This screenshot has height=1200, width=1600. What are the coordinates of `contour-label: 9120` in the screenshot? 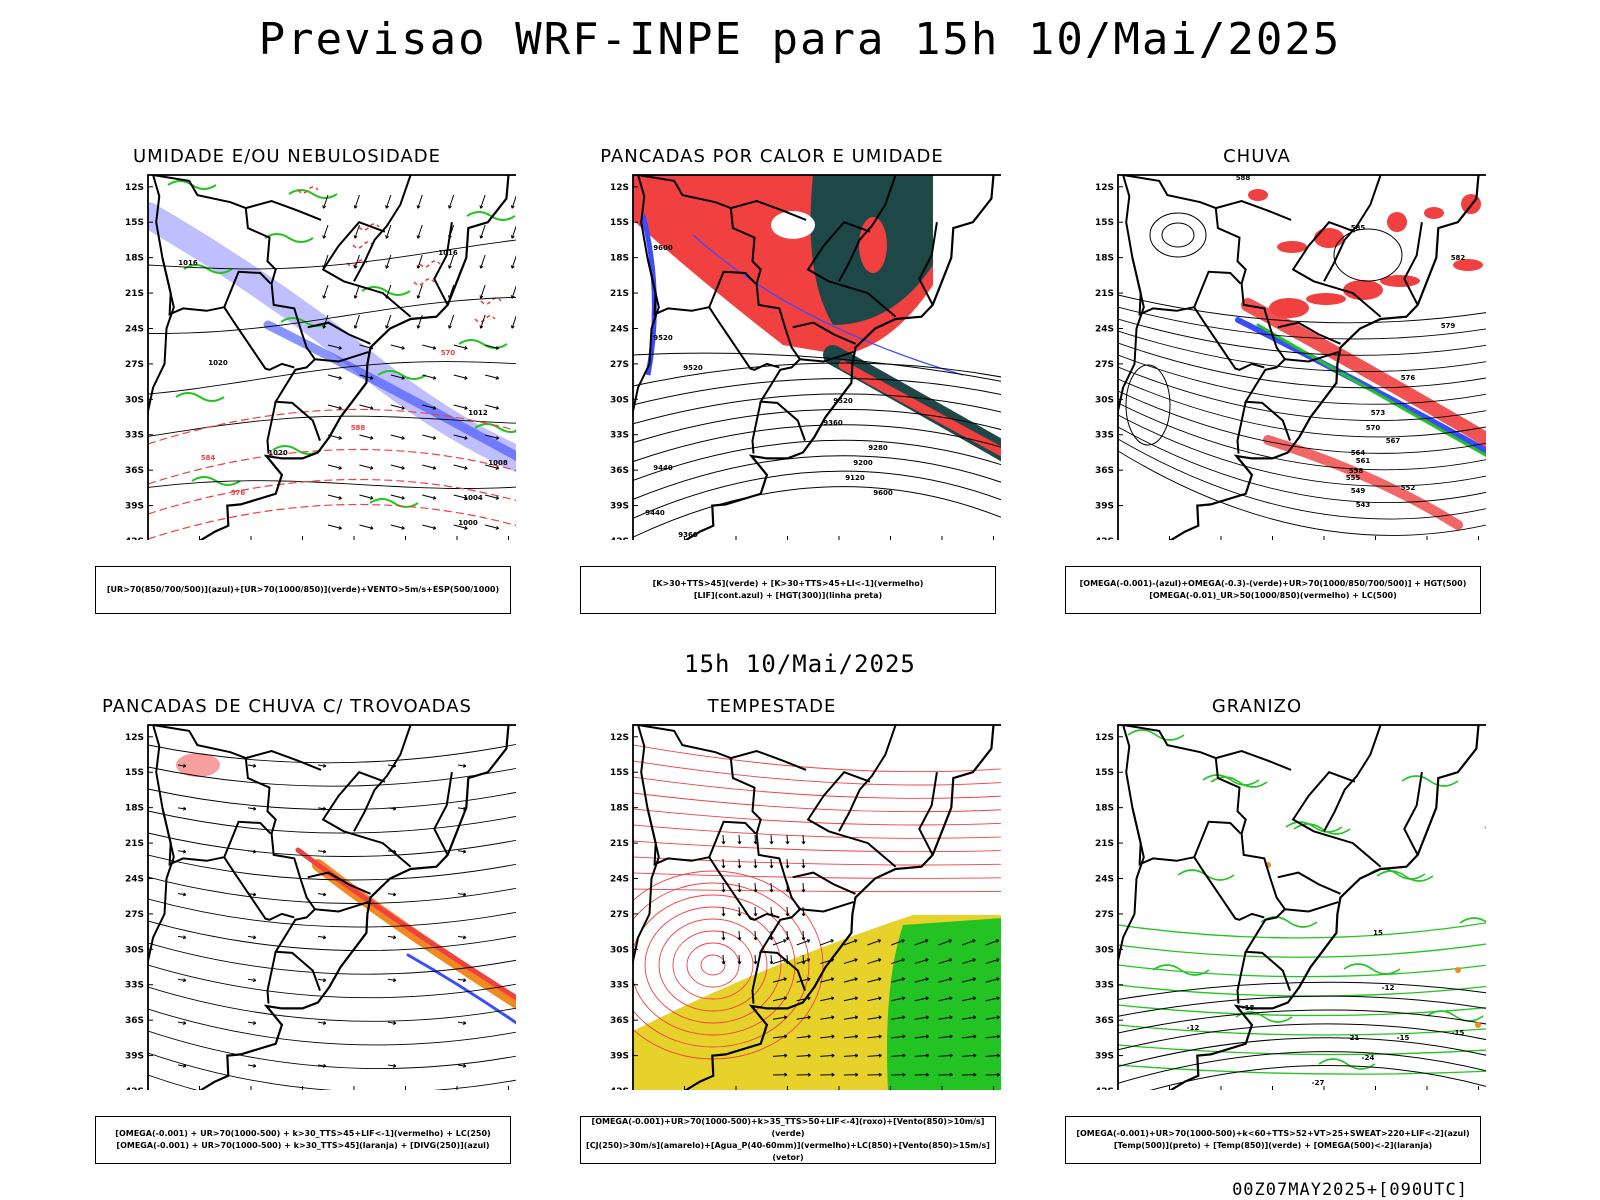 It's located at (855, 478).